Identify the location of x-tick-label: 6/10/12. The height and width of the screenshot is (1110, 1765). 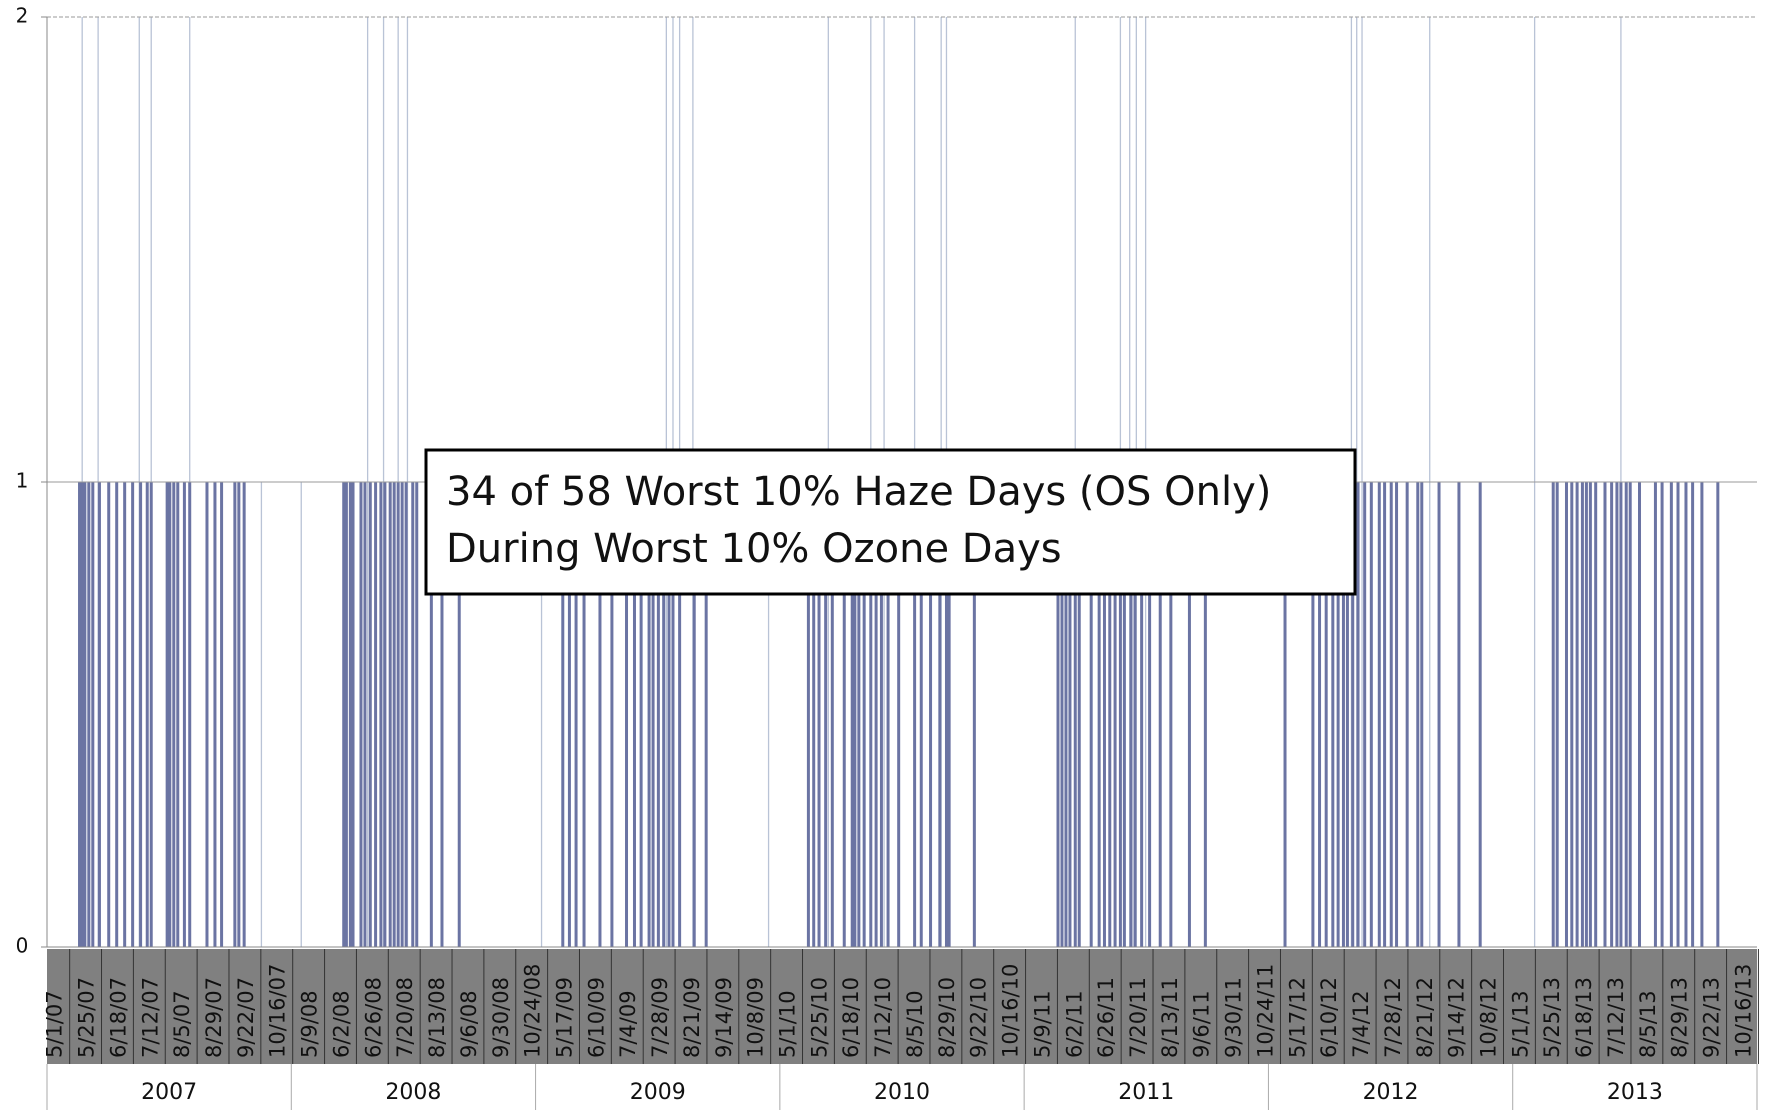
(1329, 1017).